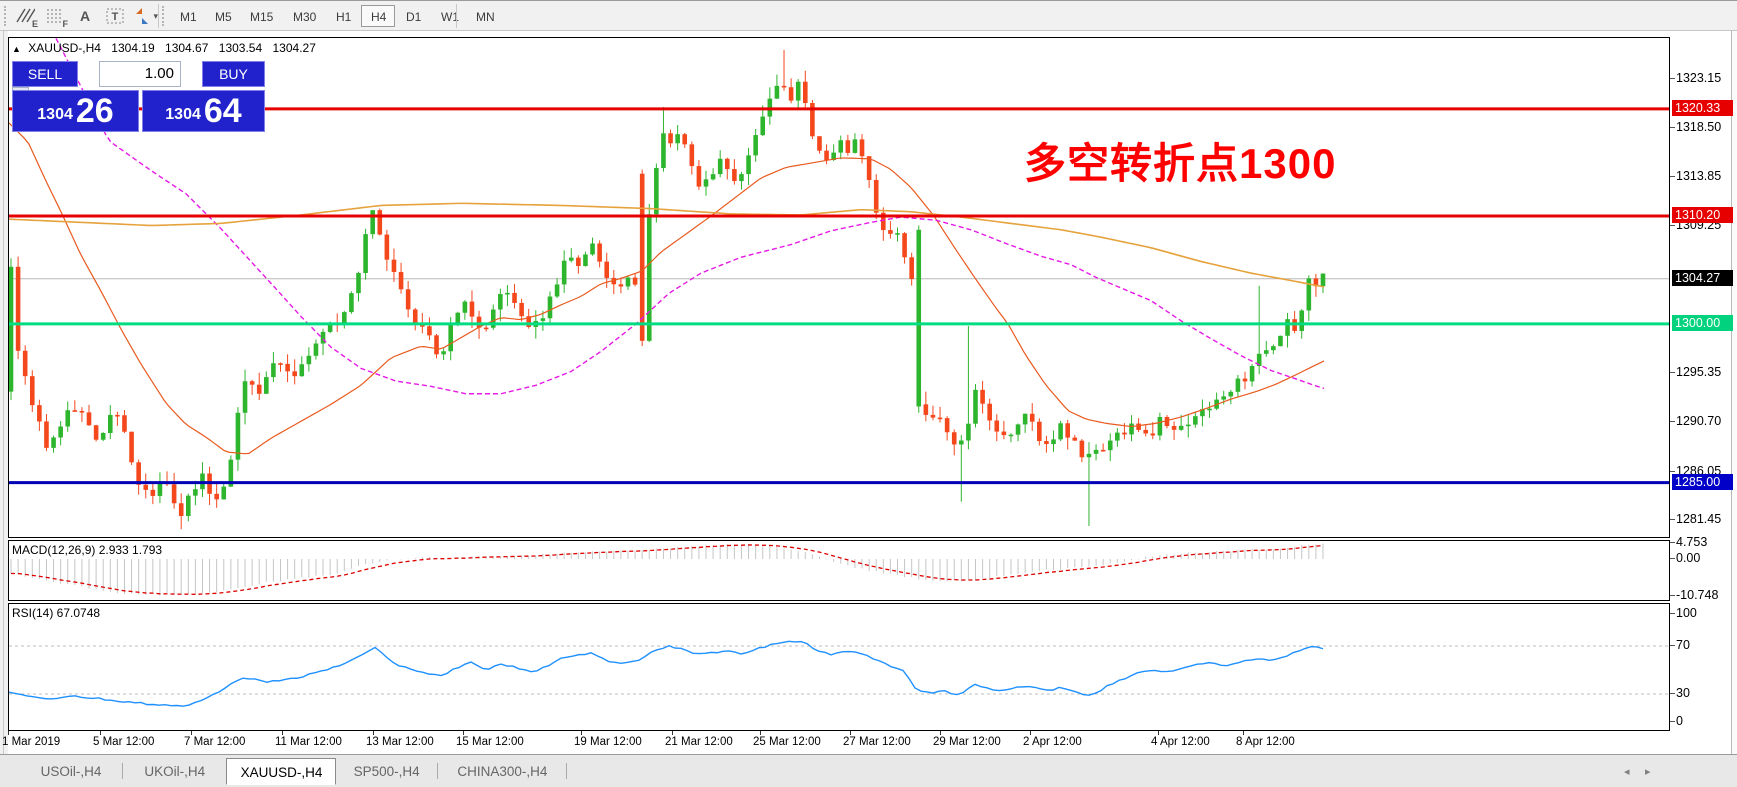 The image size is (1737, 787). I want to click on svg-text: A, so click(85, 16).